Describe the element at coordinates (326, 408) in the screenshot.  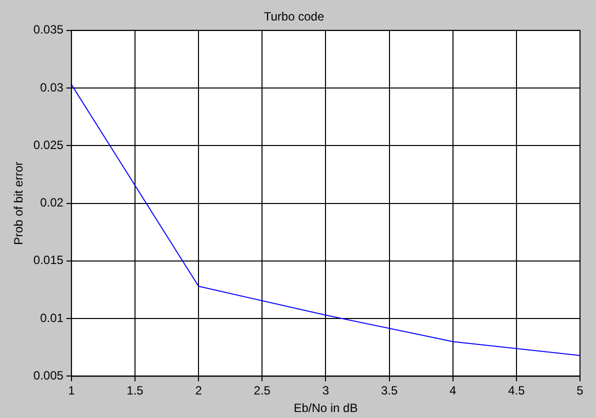
I see `x-axis-title: Eb/No in dB` at that location.